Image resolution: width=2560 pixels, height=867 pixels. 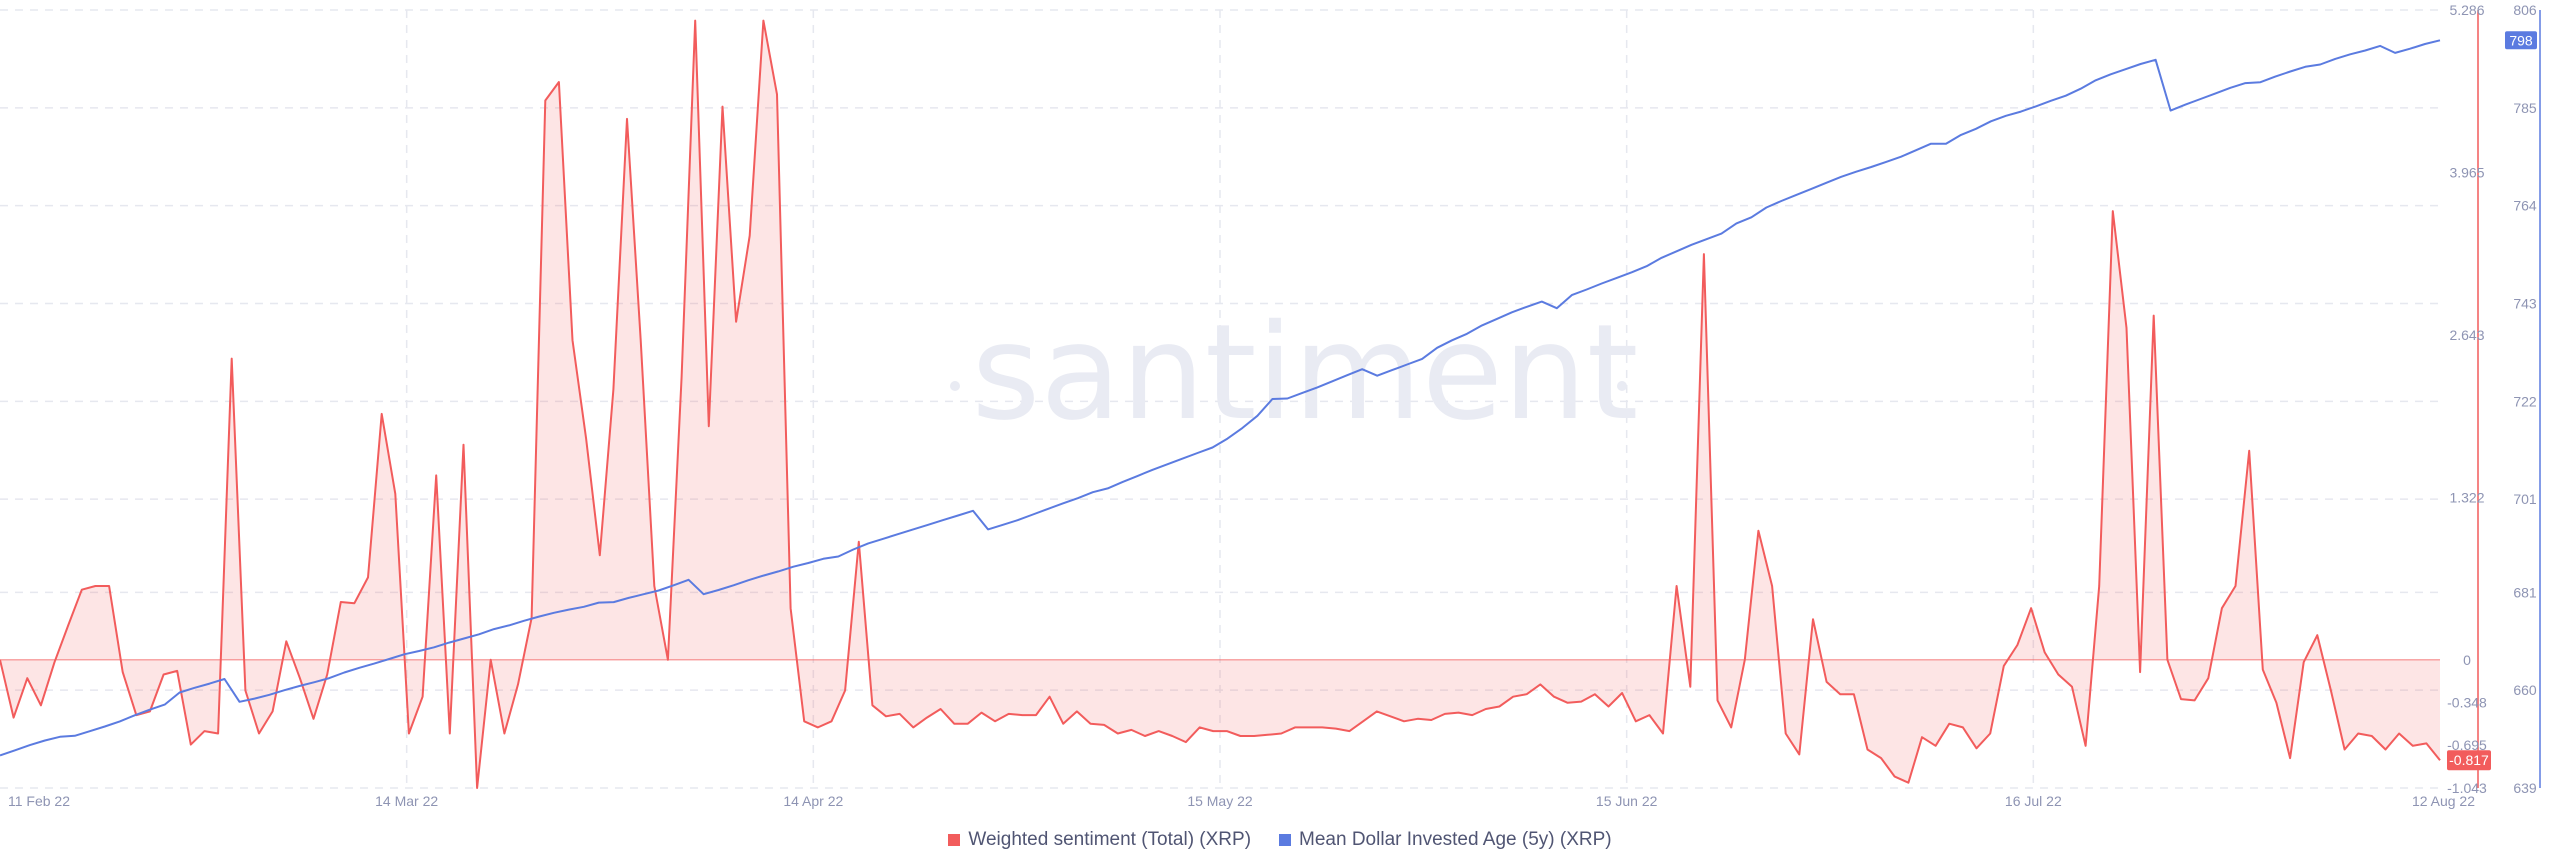 What do you see at coordinates (2033, 801) in the screenshot?
I see `date-tick-label: 16 Jul 22` at bounding box center [2033, 801].